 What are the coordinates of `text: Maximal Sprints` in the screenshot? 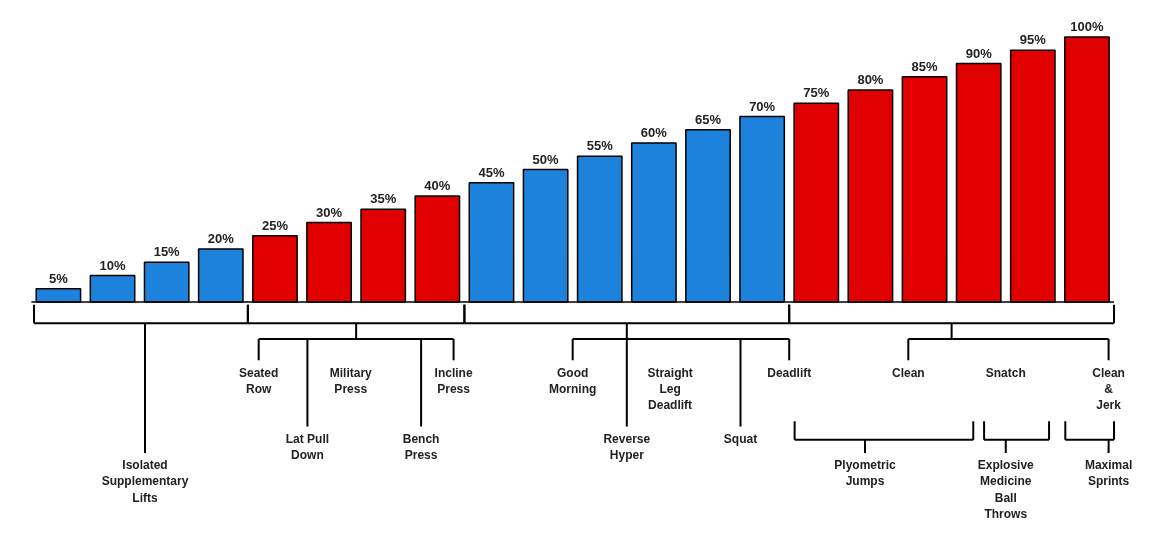 It's located at (1108, 473).